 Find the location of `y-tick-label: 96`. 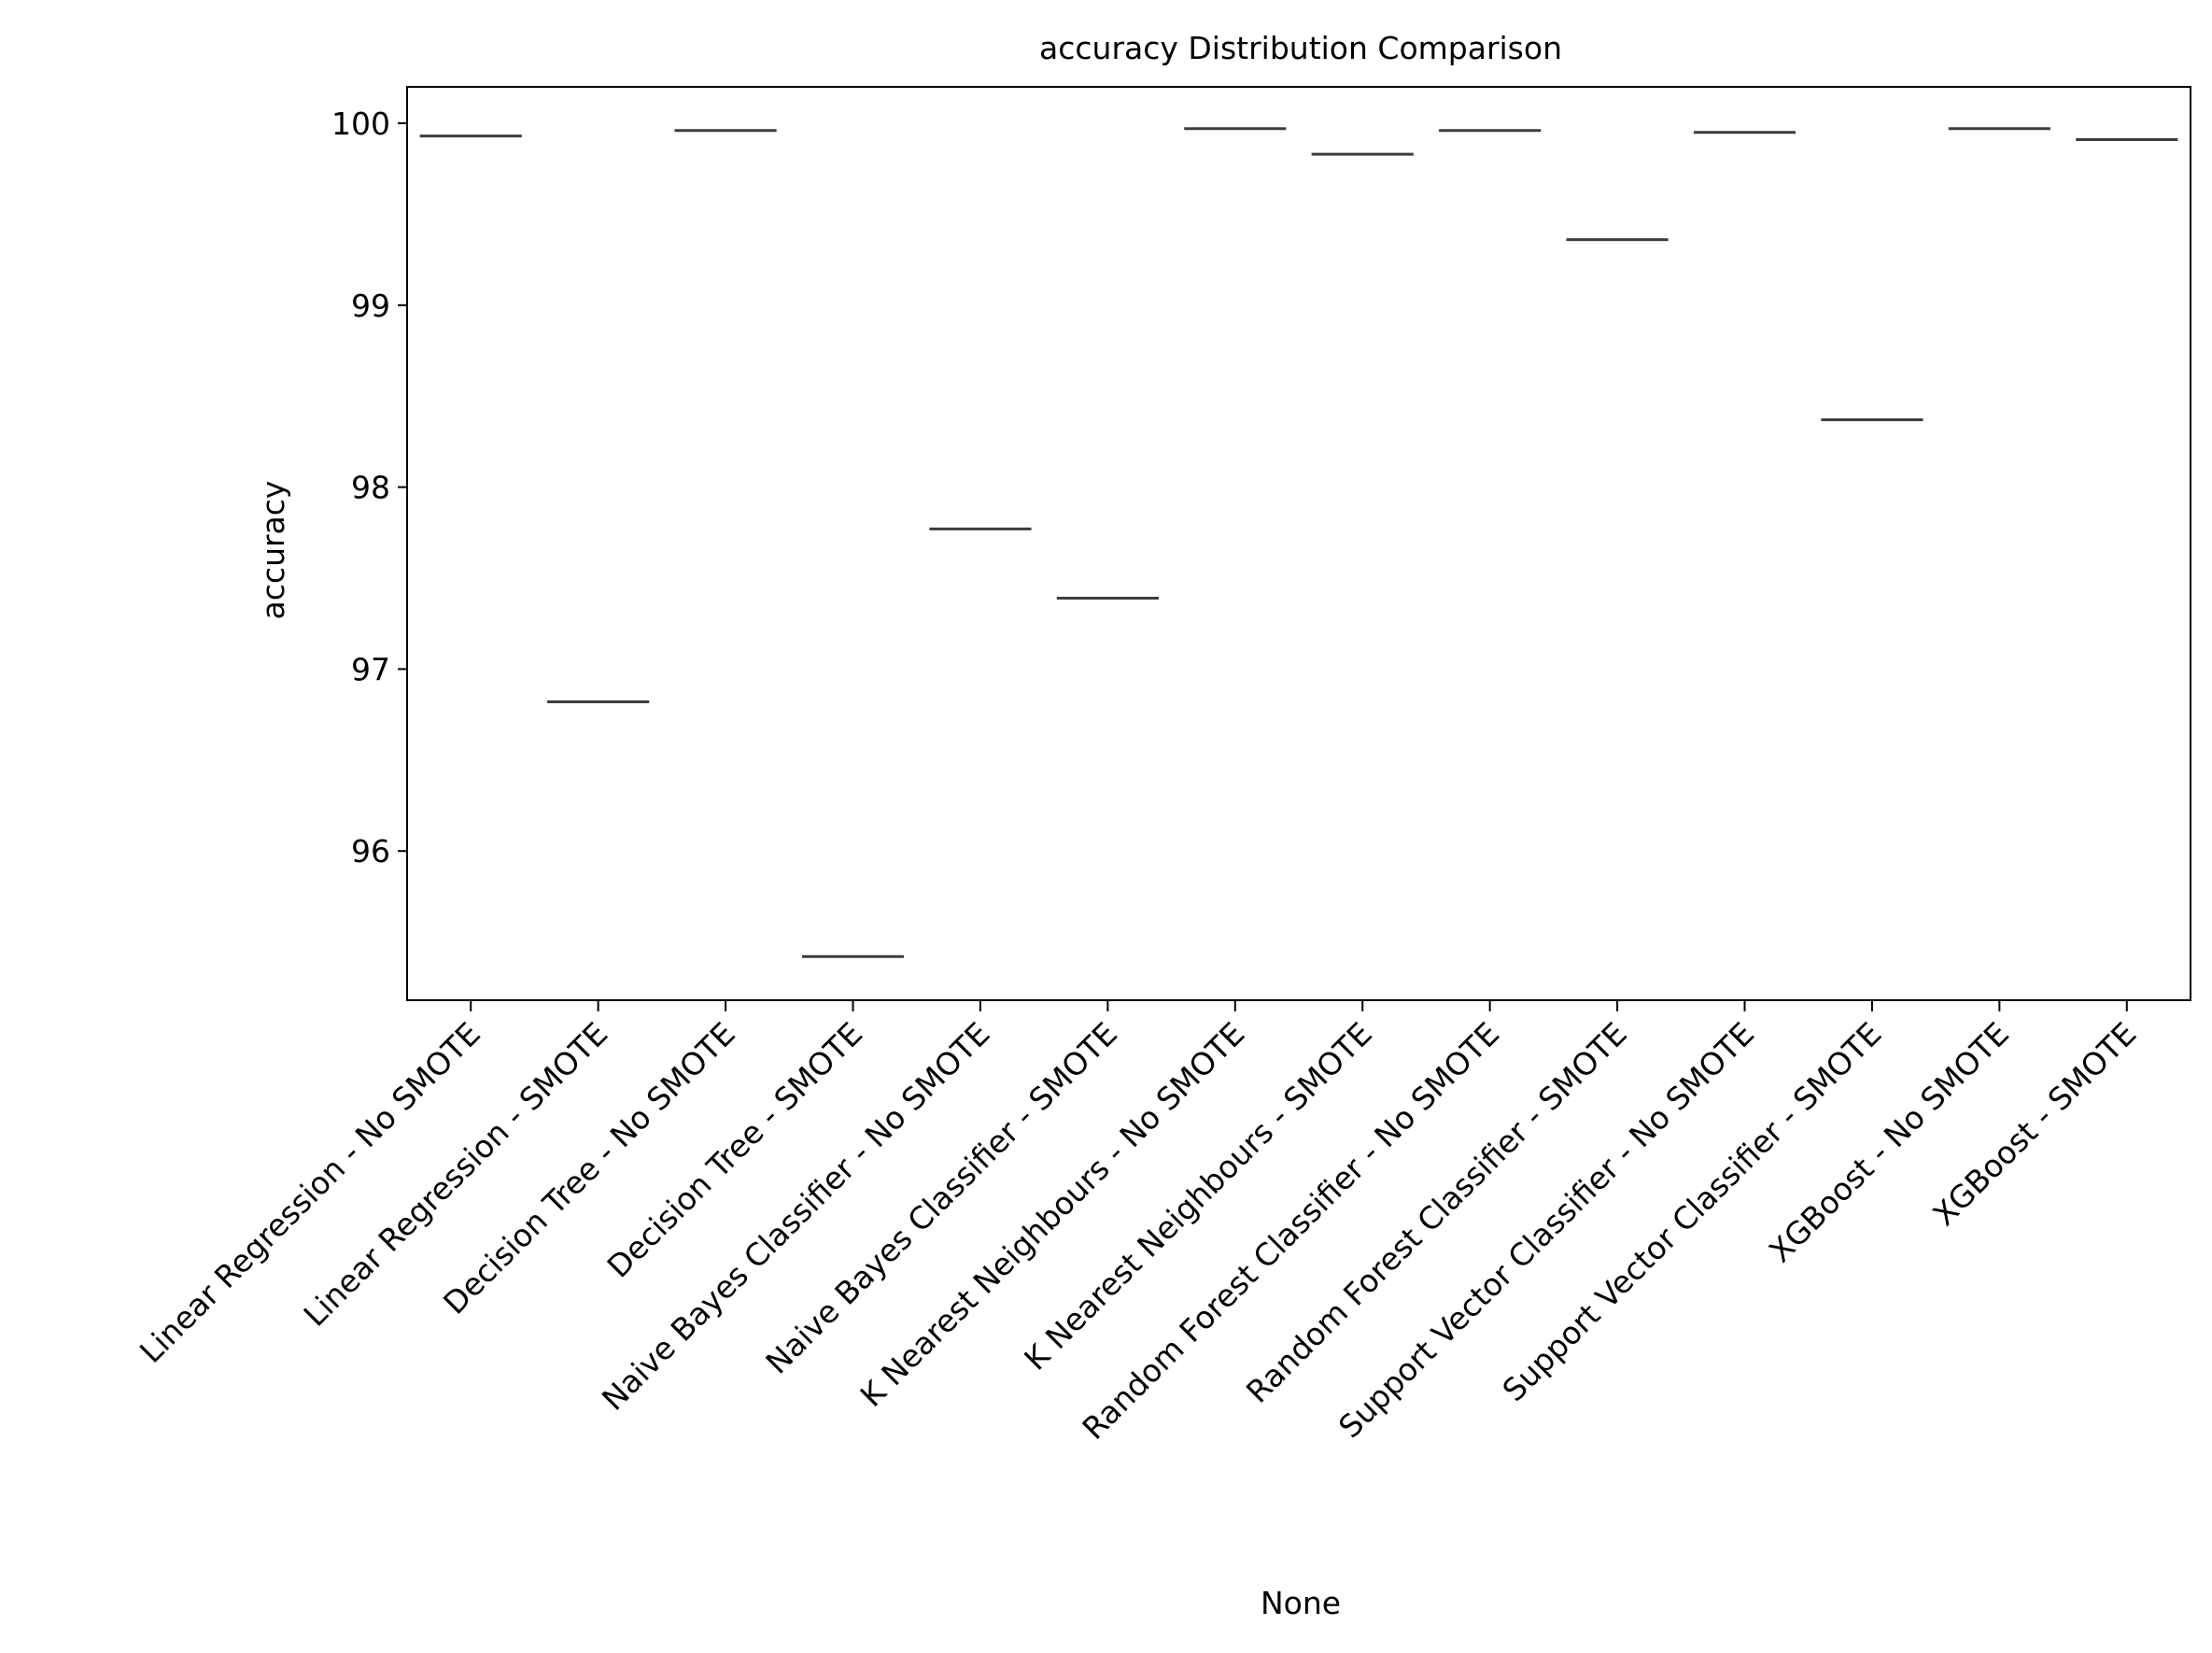

y-tick-label: 96 is located at coordinates (370, 851).